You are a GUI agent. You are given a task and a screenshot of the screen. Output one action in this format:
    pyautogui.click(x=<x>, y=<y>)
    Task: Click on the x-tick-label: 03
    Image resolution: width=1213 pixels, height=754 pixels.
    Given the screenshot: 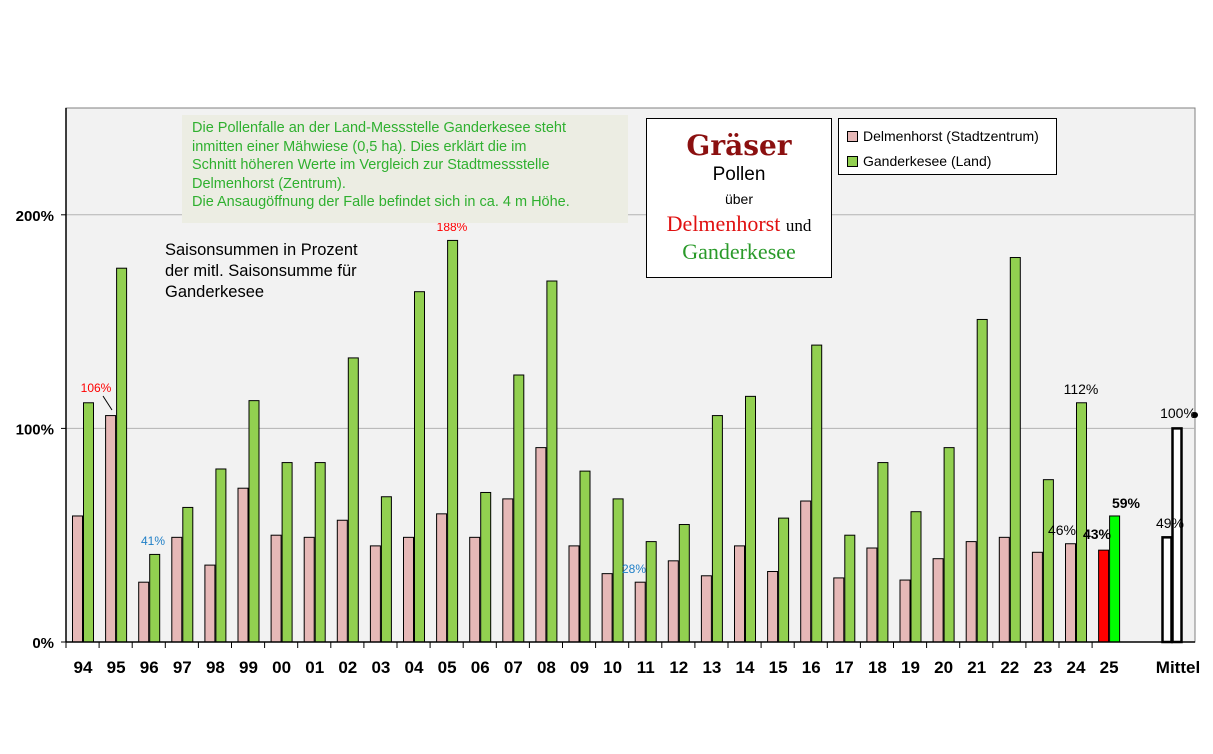 What is the action you would take?
    pyautogui.click(x=380, y=667)
    